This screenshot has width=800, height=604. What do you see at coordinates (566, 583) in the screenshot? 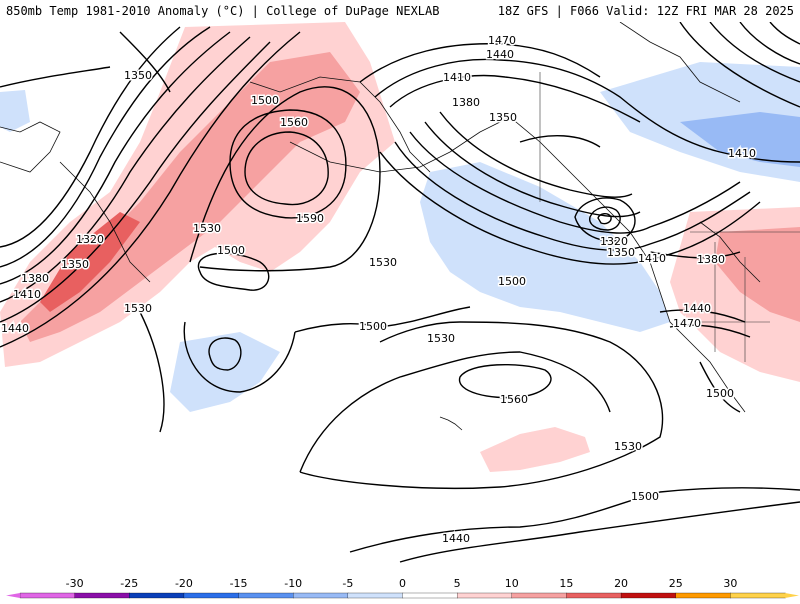
I see `legend-tick-label: 15` at bounding box center [566, 583].